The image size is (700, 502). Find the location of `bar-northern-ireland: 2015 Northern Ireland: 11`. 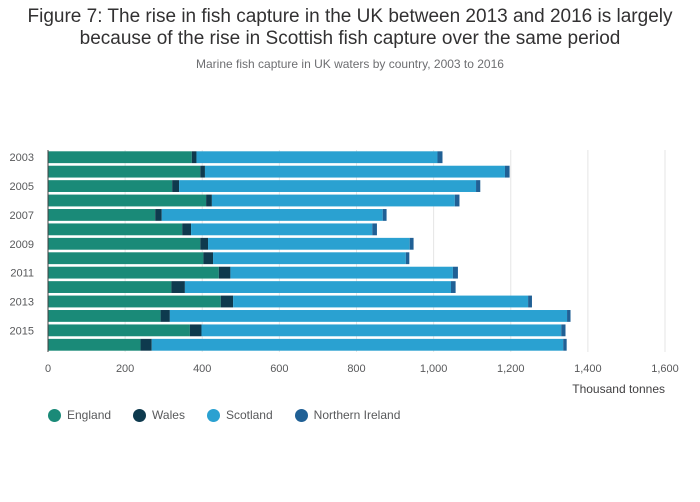

bar-northern-ireland: 2015 Northern Ireland: 11 is located at coordinates (563, 330).